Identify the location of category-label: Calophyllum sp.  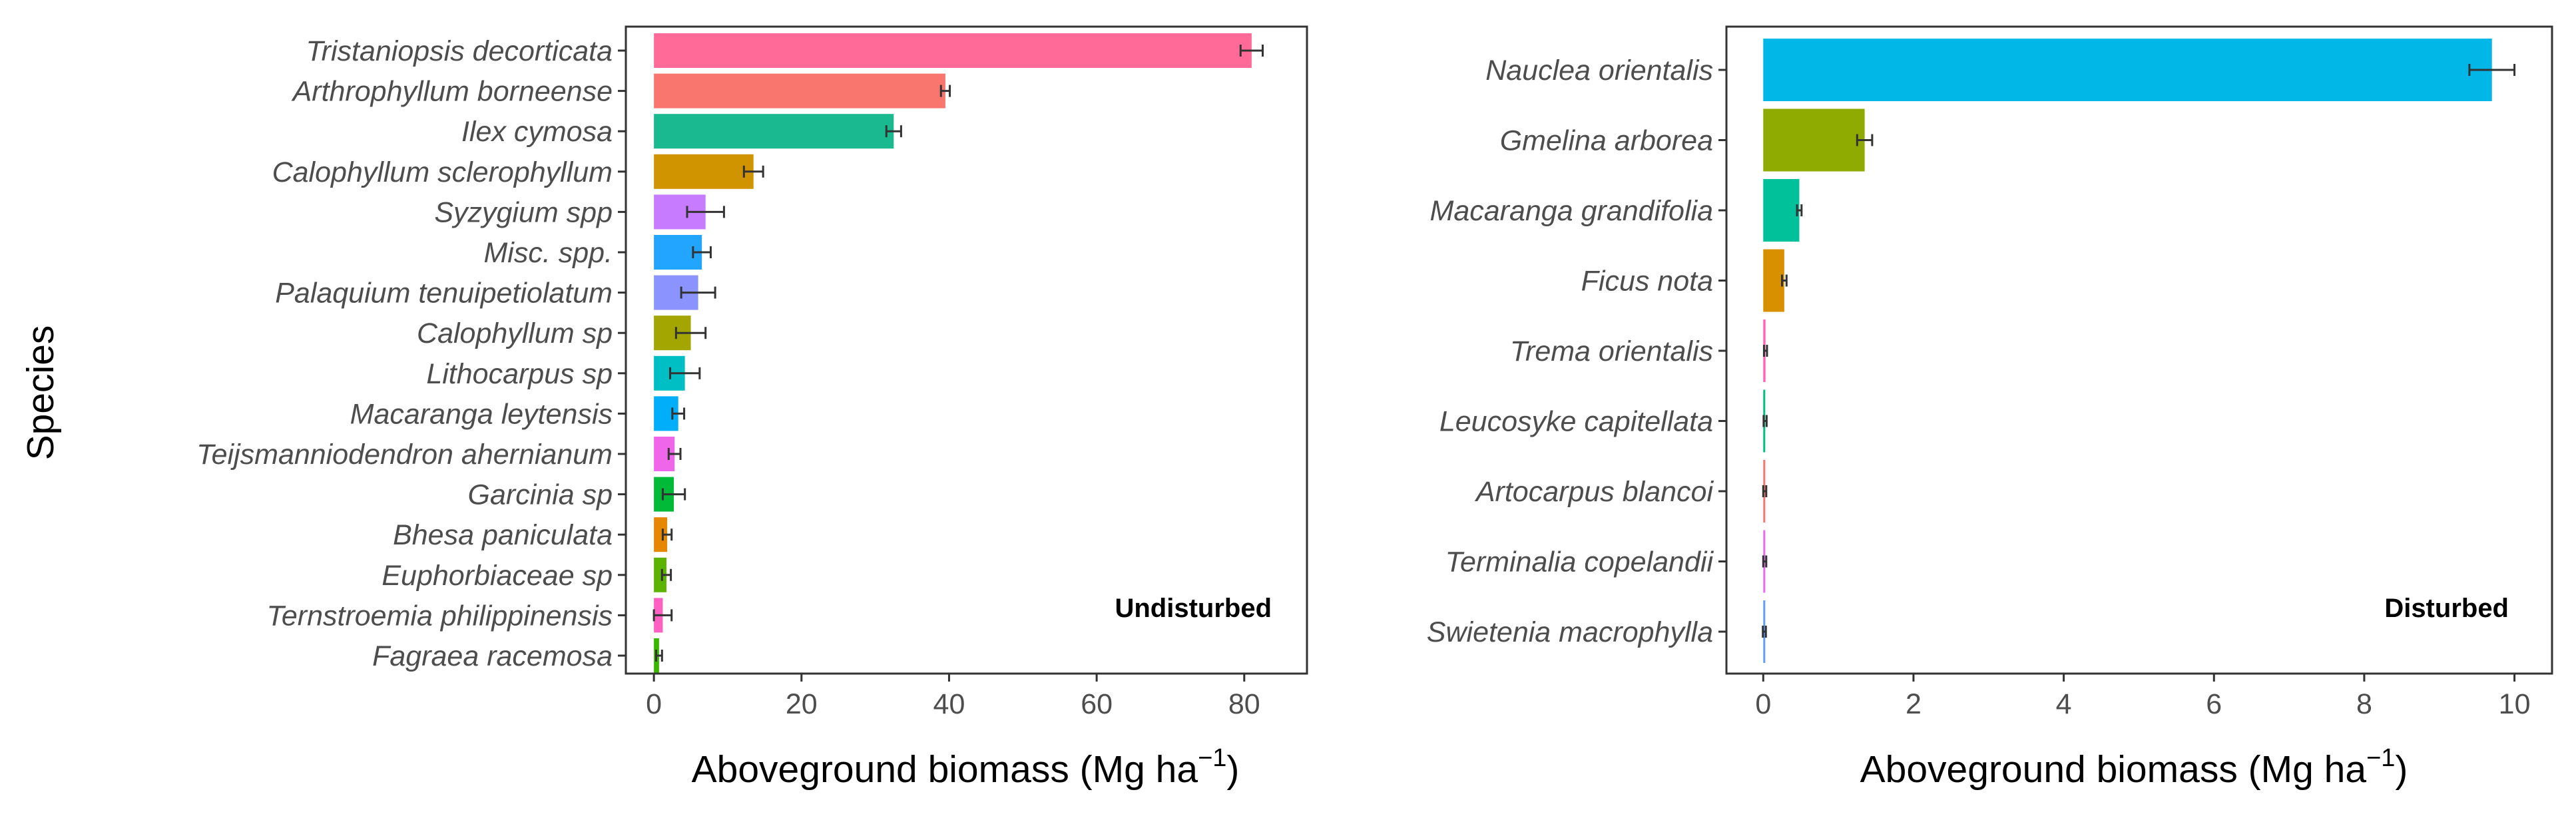
(515, 333).